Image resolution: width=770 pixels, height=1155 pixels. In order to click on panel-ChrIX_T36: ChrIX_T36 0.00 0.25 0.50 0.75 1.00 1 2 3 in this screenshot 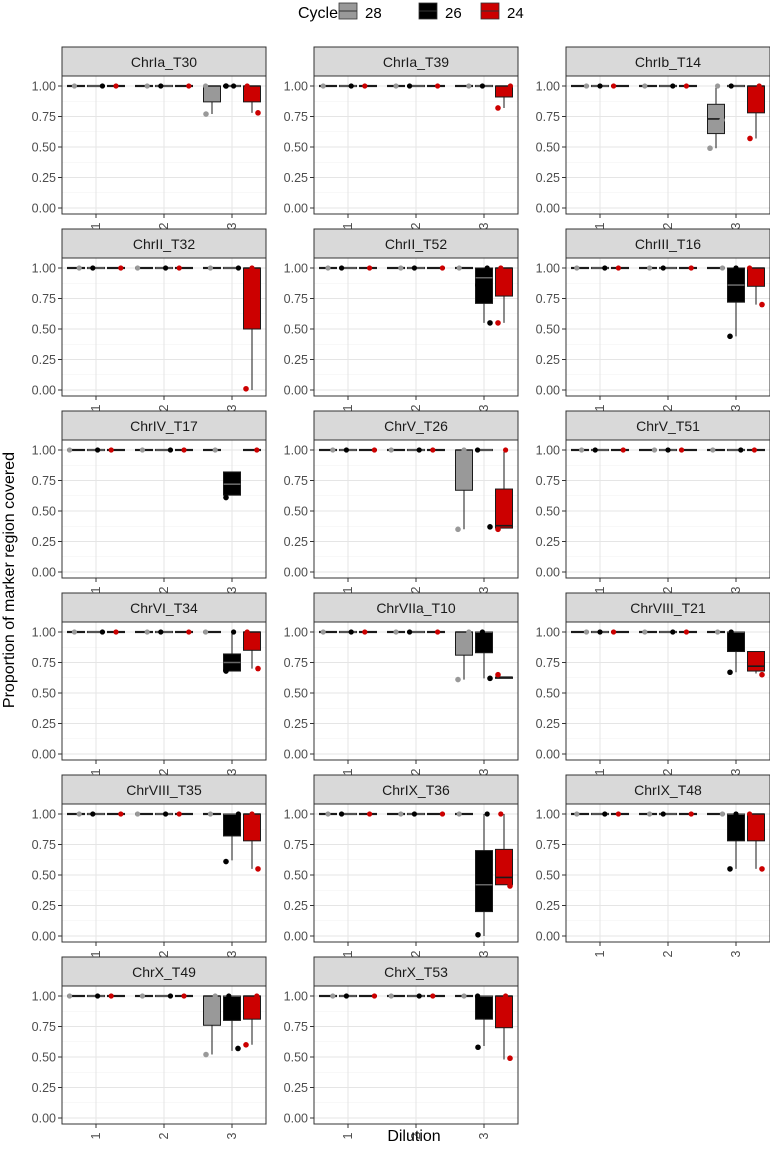, I will do `click(401, 865)`.